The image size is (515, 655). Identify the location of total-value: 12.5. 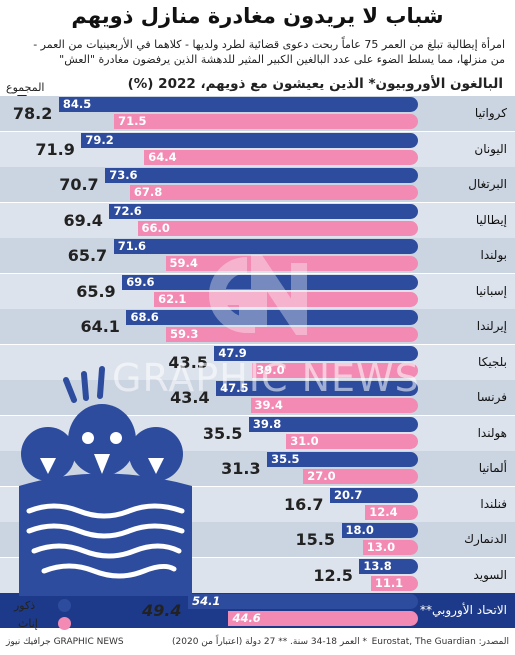
(333, 575).